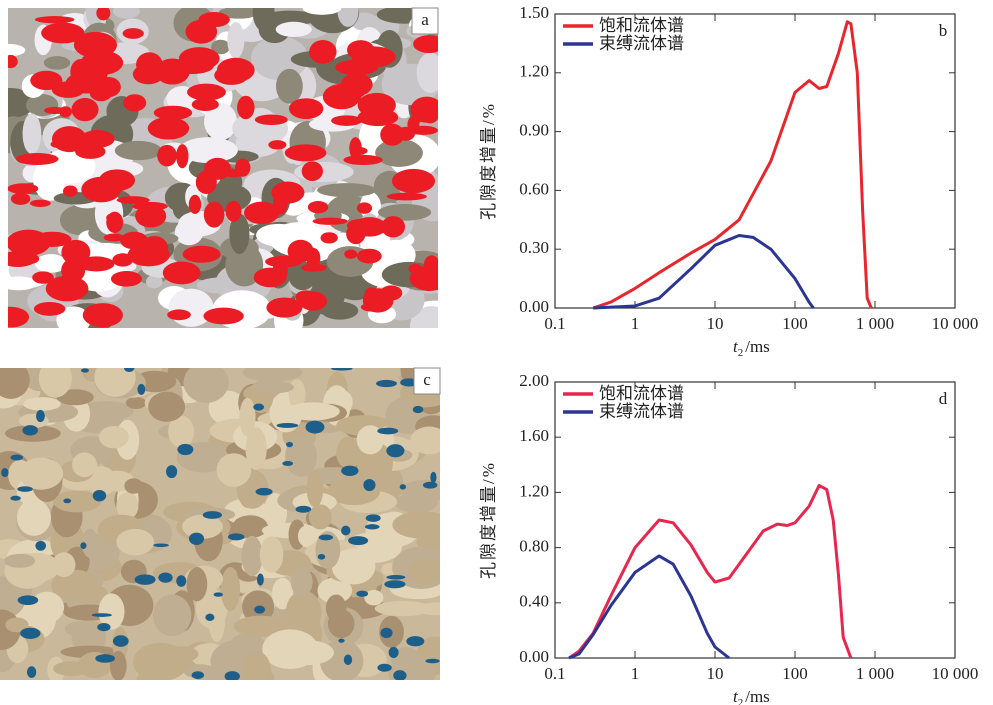 The image size is (993, 705). Describe the element at coordinates (715, 323) in the screenshot. I see `x-tick-label: 10` at that location.